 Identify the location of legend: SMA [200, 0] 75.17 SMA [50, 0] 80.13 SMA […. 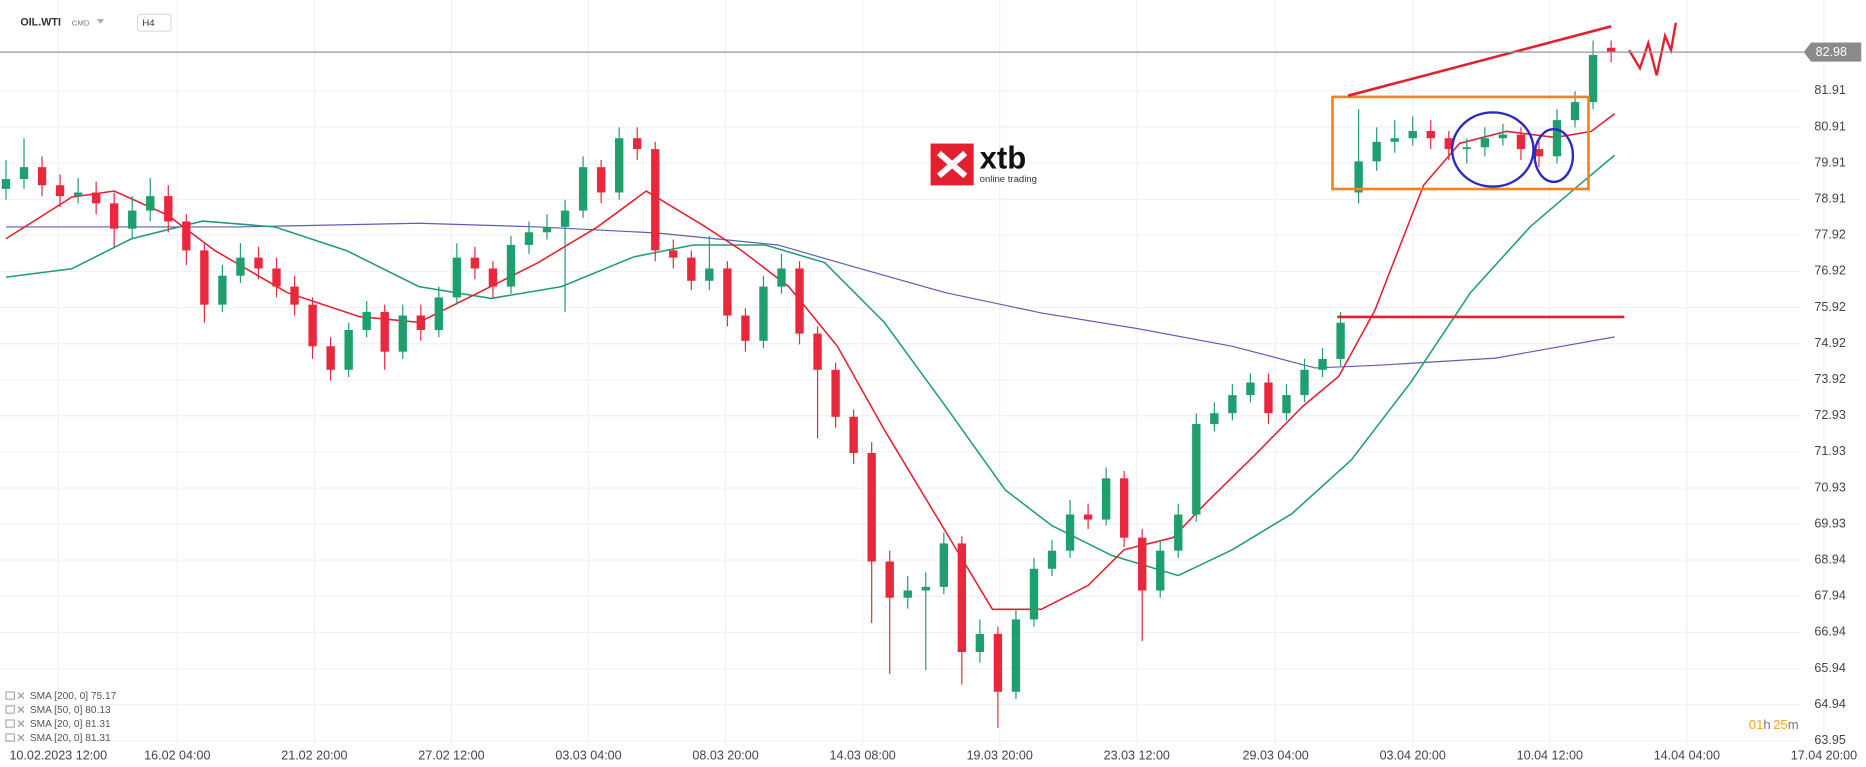
(61, 717).